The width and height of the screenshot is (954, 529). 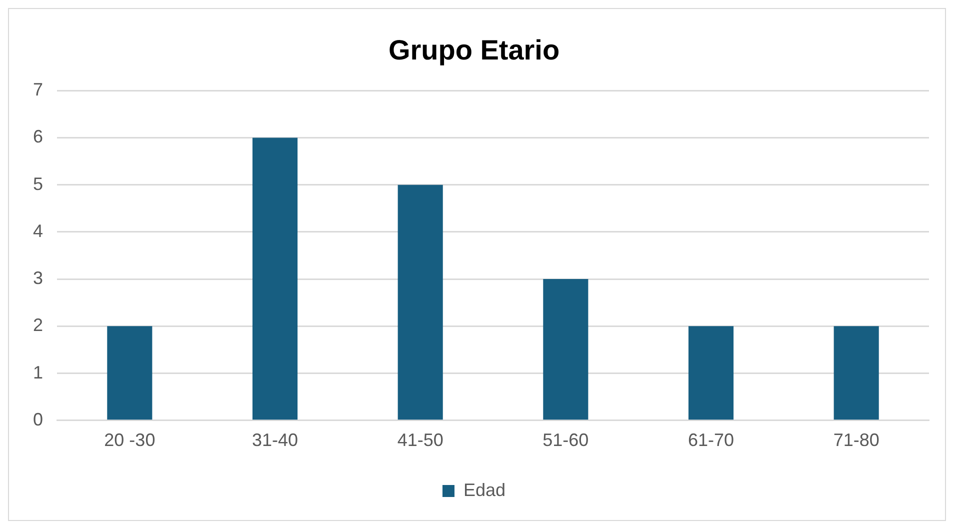 I want to click on y-tick-label: 4, so click(x=38, y=230).